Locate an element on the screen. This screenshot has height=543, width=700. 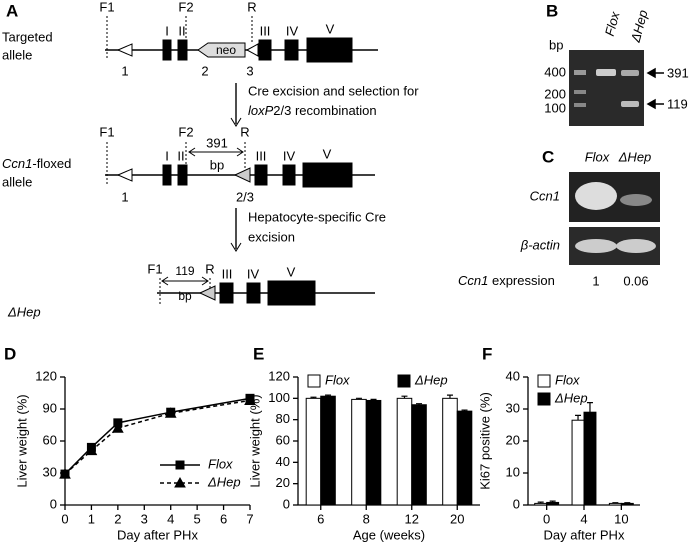
expression-value: 0.06 is located at coordinates (635, 280).